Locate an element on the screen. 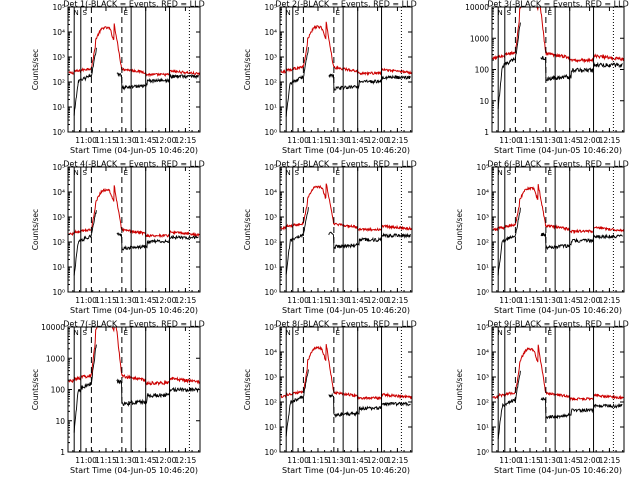  panel-title: Det 3(-BLACK = Events, RED = LLD is located at coordinates (557, 4).